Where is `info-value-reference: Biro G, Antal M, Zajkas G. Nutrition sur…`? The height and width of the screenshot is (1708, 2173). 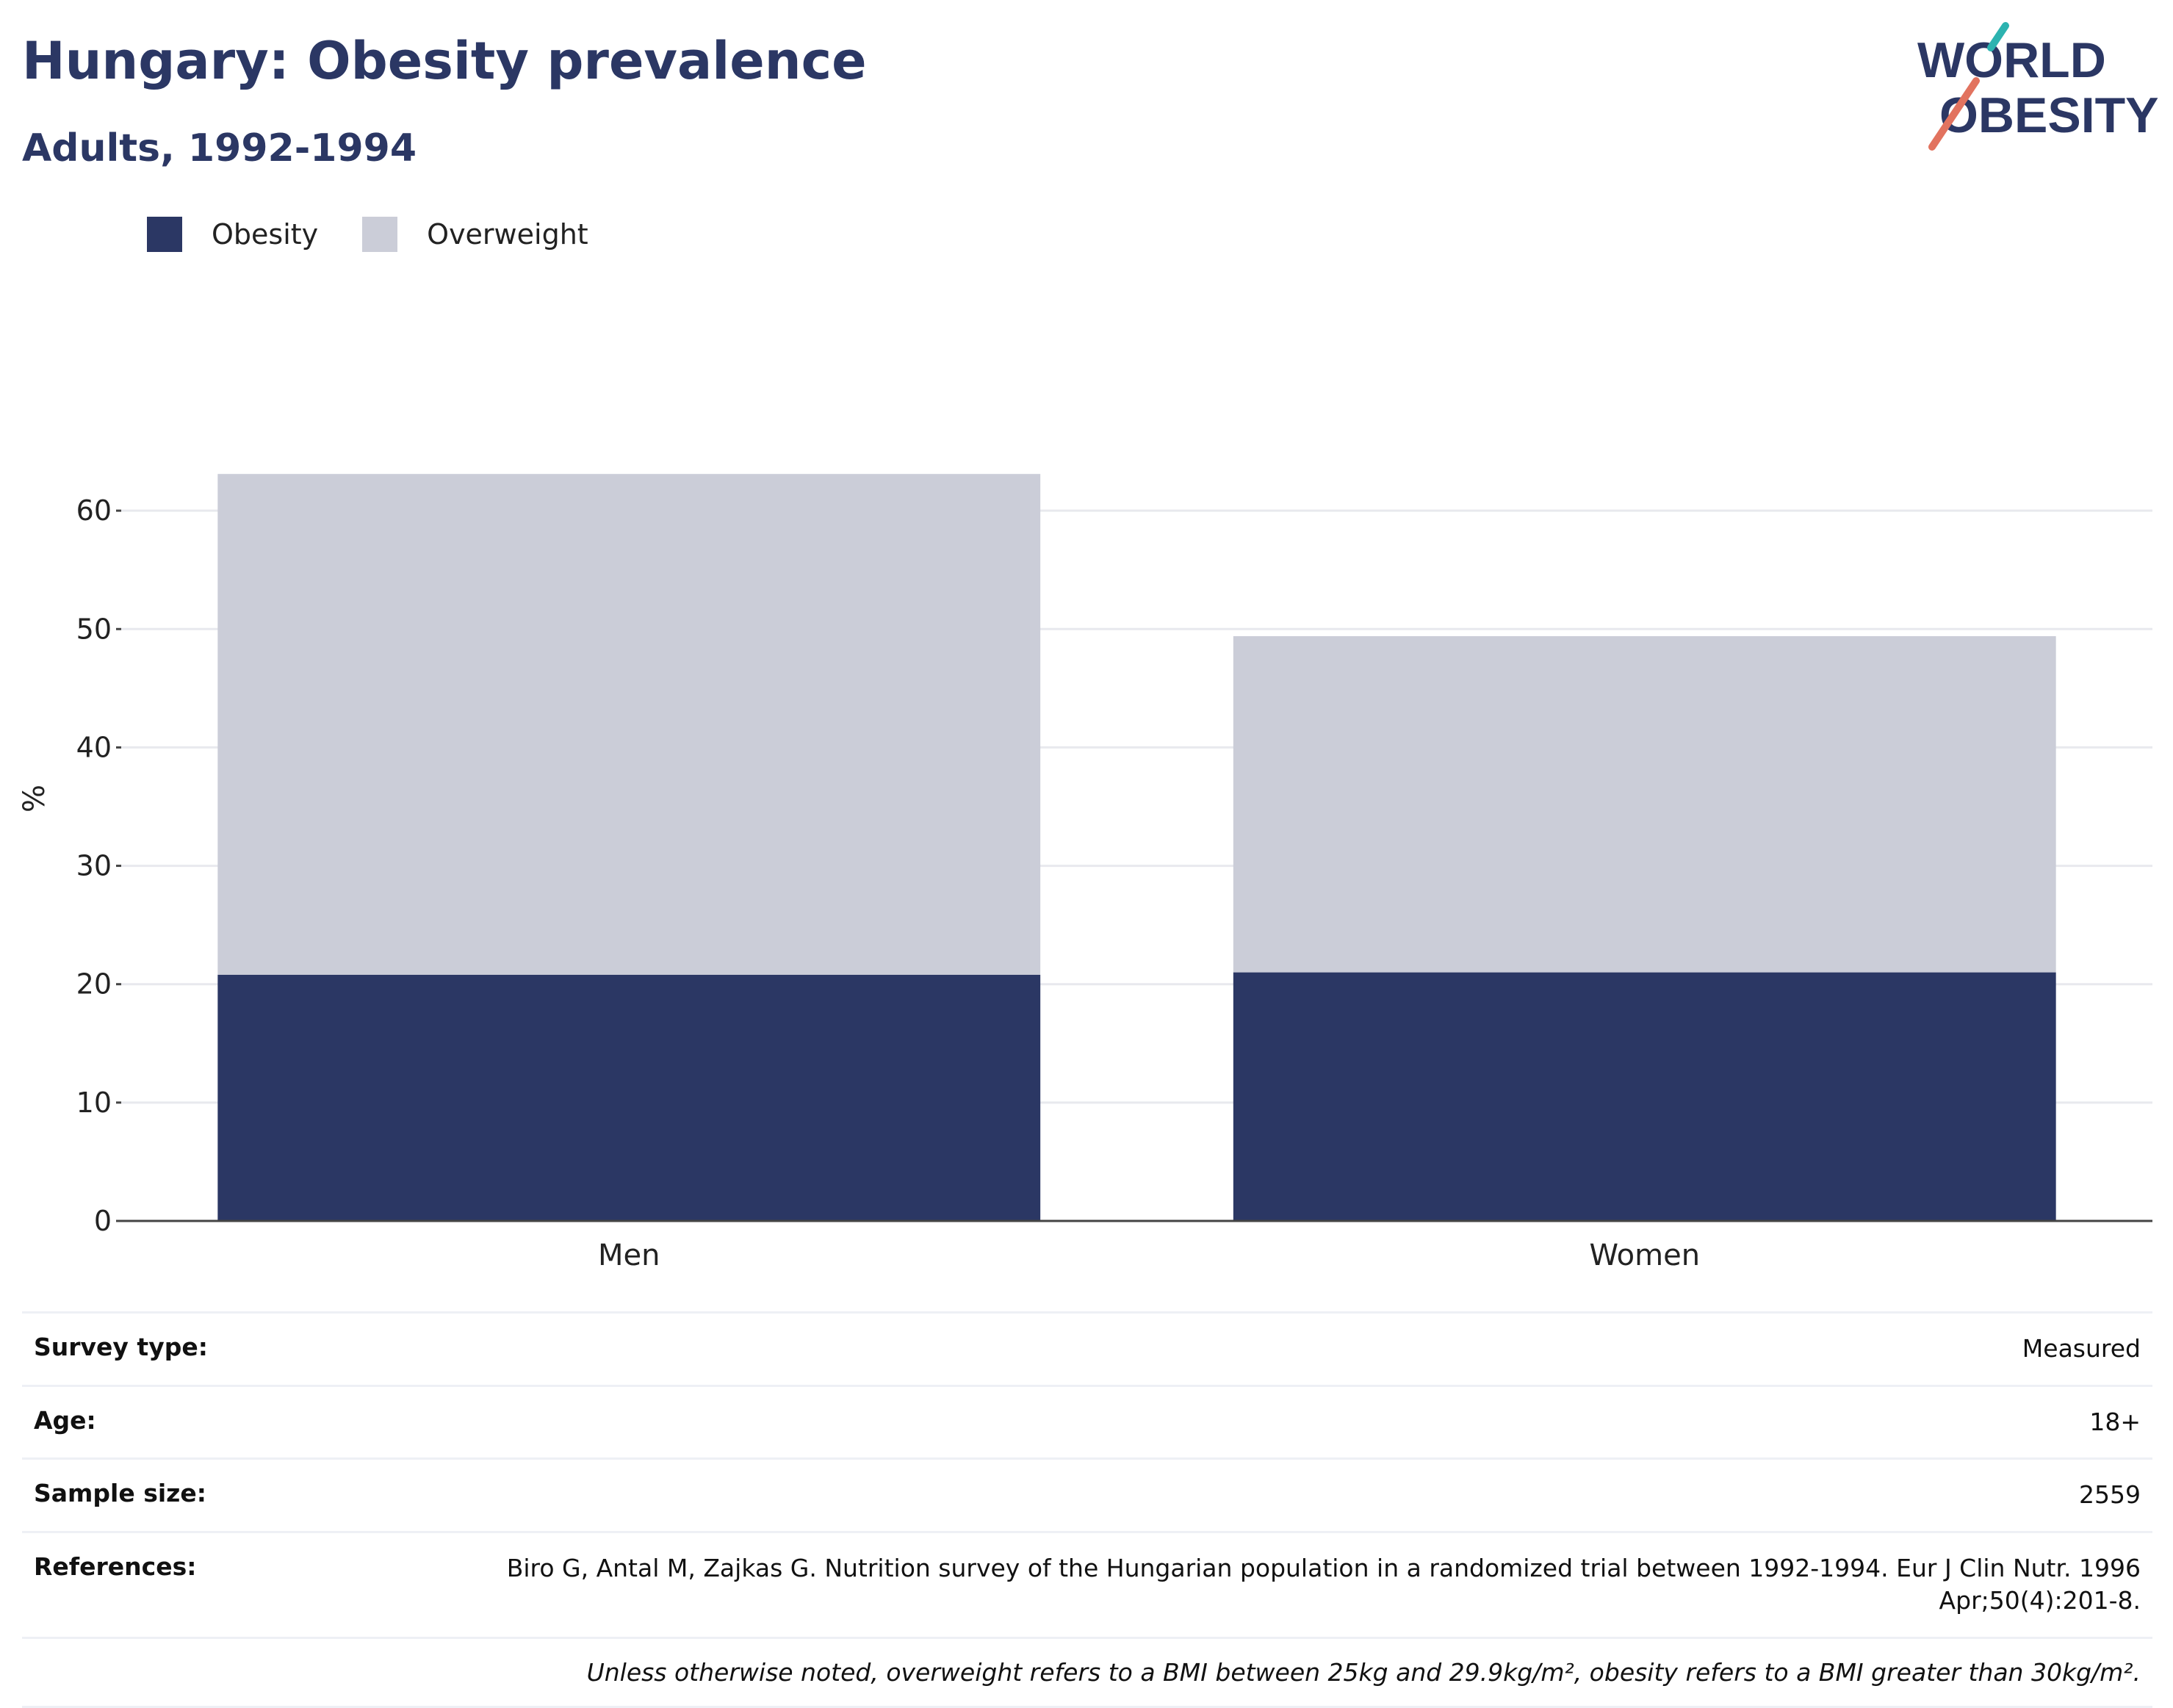
info-value-reference: Biro G, Antal M, Zajkas G. Nutrition sur… is located at coordinates (1323, 1584).